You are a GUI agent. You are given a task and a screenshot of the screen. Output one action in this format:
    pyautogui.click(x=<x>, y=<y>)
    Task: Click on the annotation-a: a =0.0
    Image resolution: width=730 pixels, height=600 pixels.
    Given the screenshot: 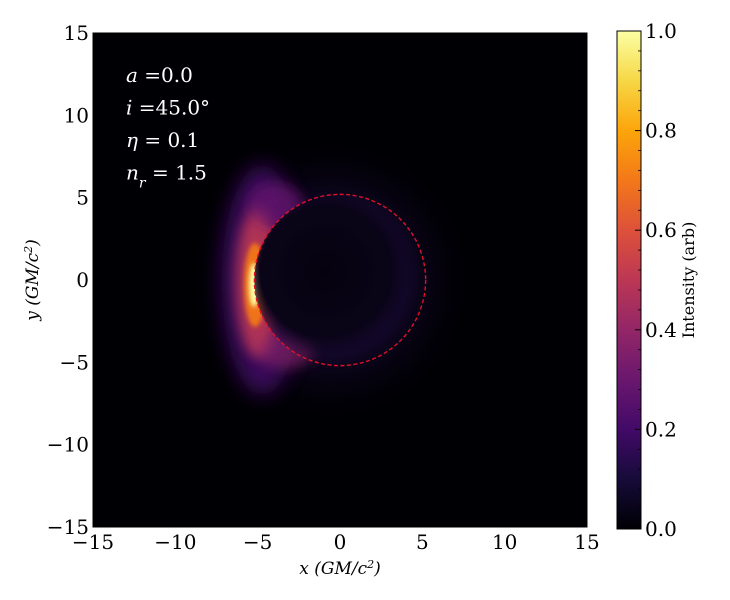 What is the action you would take?
    pyautogui.click(x=159, y=75)
    